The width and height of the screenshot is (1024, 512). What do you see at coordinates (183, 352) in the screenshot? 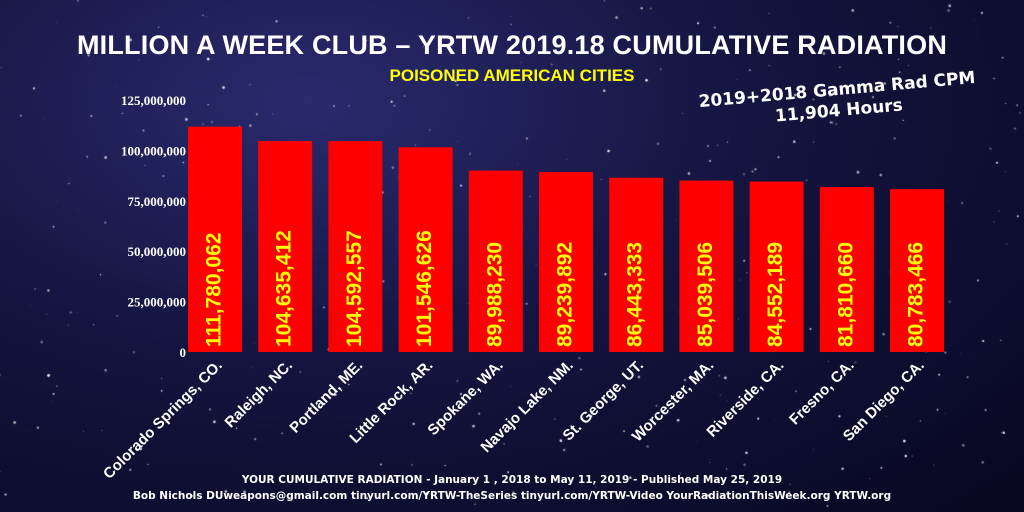
I see `y-tick-label: 0` at bounding box center [183, 352].